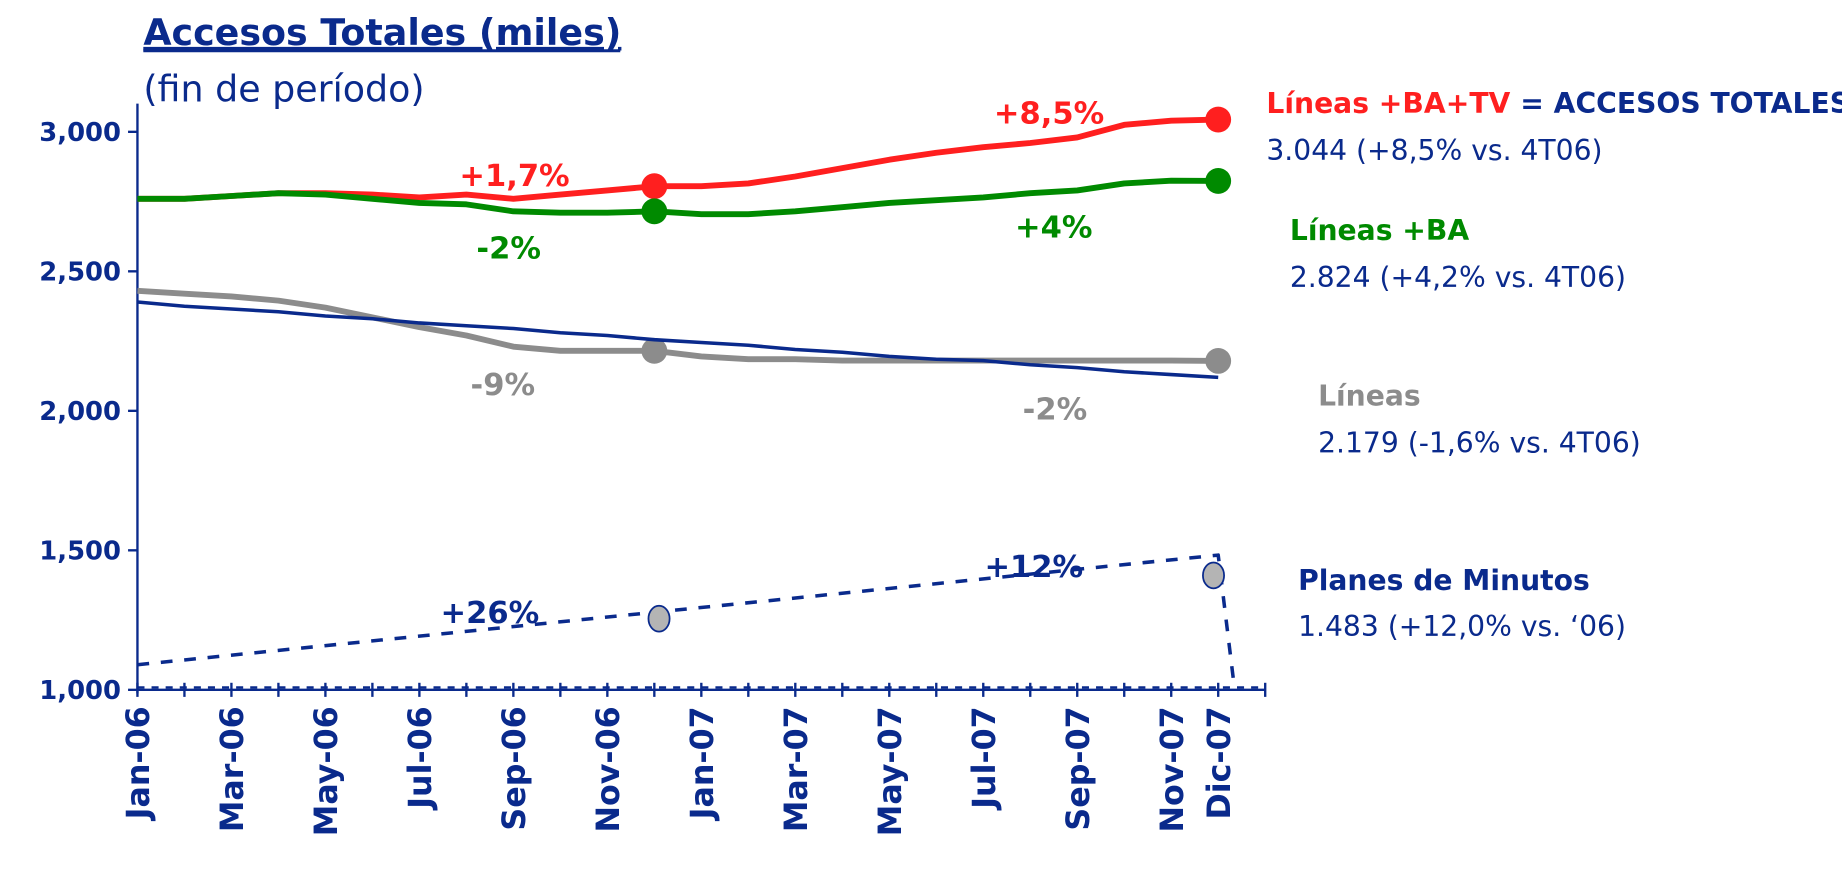  What do you see at coordinates (139, 763) in the screenshot?
I see `x-tick-label: Jan-06` at bounding box center [139, 763].